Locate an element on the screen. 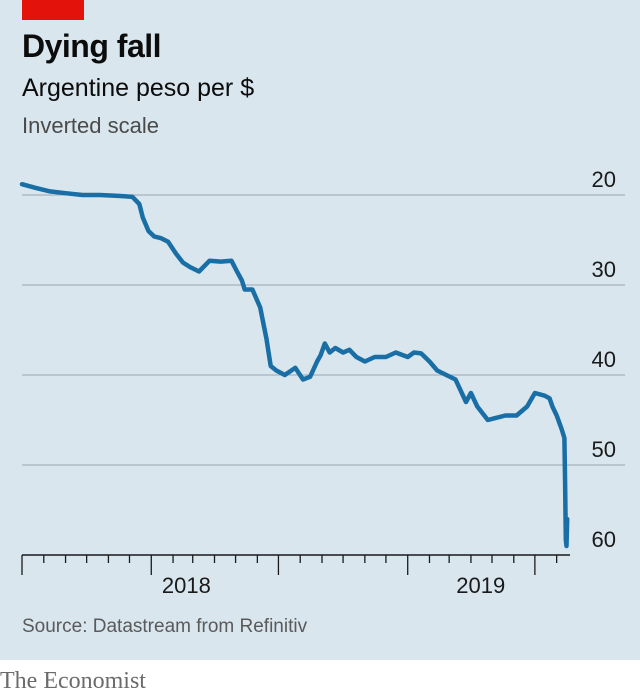  x-tick-label: 2018 is located at coordinates (186, 585).